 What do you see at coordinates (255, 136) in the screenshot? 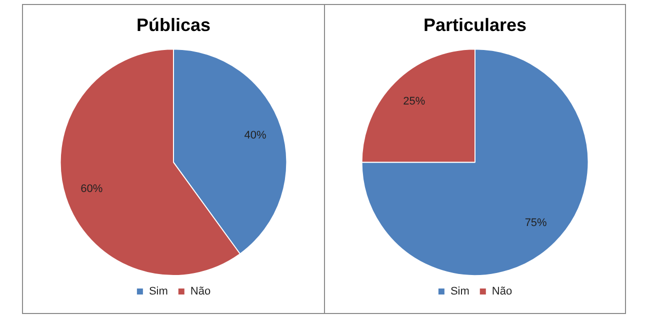
I see `data-label: 40%` at bounding box center [255, 136].